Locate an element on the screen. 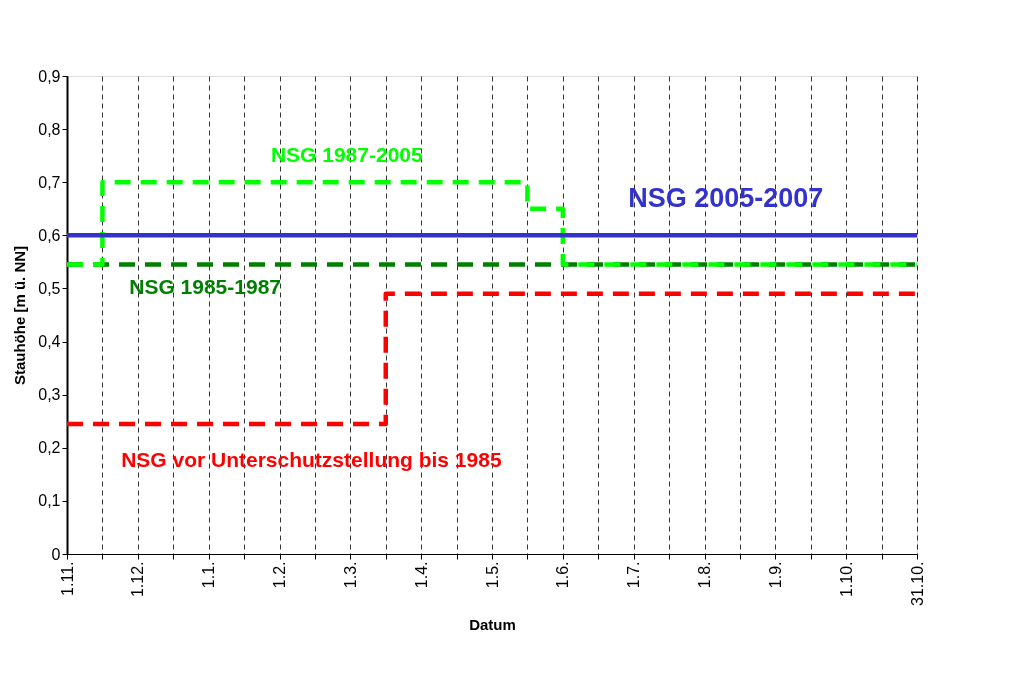 This screenshot has height=674, width=1034. series-label: NSG 2005-2007 is located at coordinates (726, 198).